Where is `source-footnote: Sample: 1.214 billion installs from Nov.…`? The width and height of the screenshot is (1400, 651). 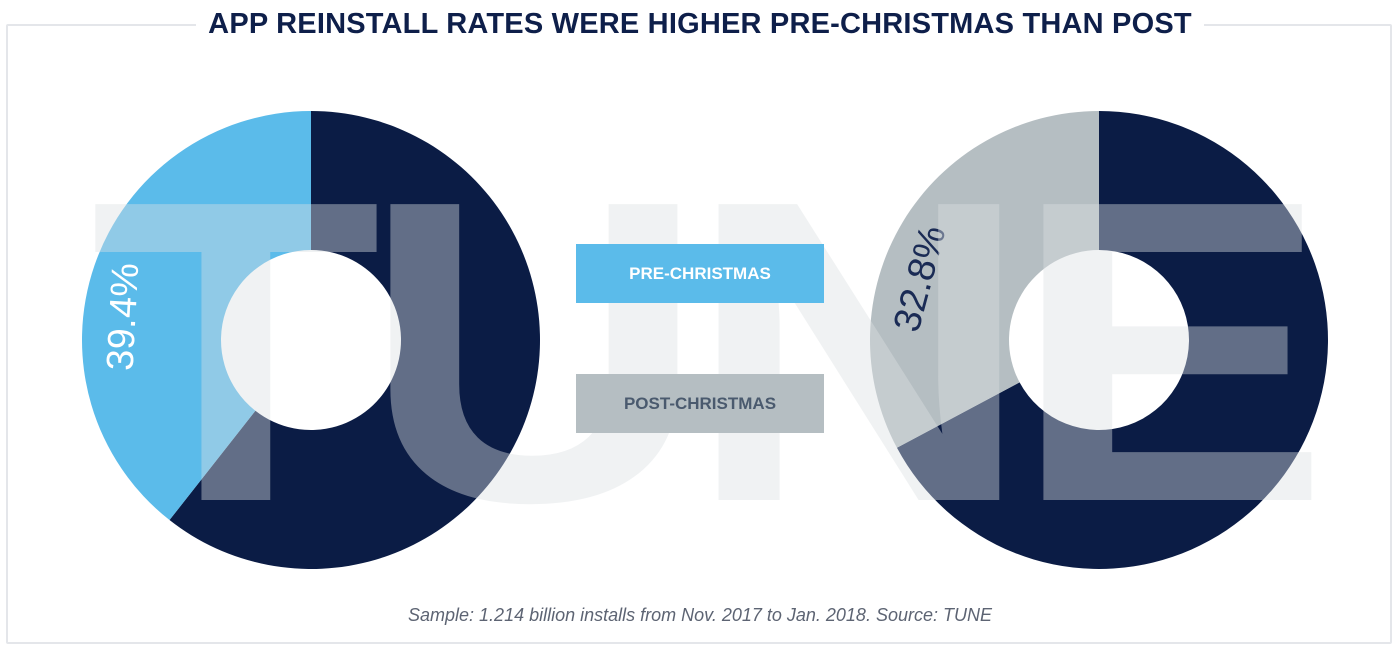 source-footnote: Sample: 1.214 billion installs from Nov.… is located at coordinates (700, 615).